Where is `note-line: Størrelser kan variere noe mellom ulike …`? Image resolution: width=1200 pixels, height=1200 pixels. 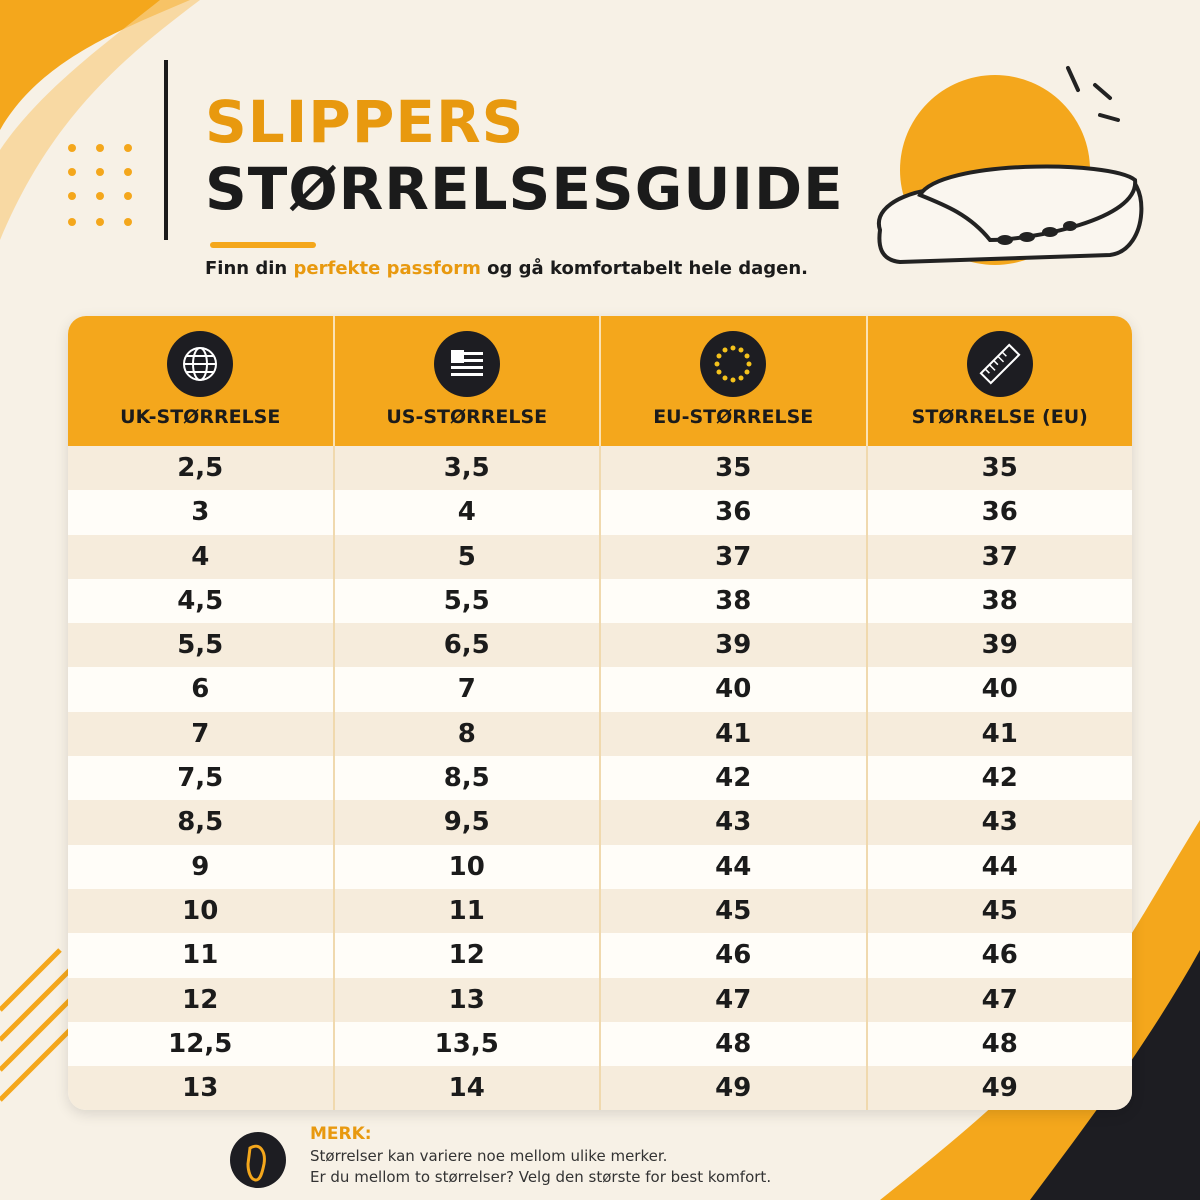
note-line: Størrelser kan variere noe mellom ulike … is located at coordinates (489, 1156).